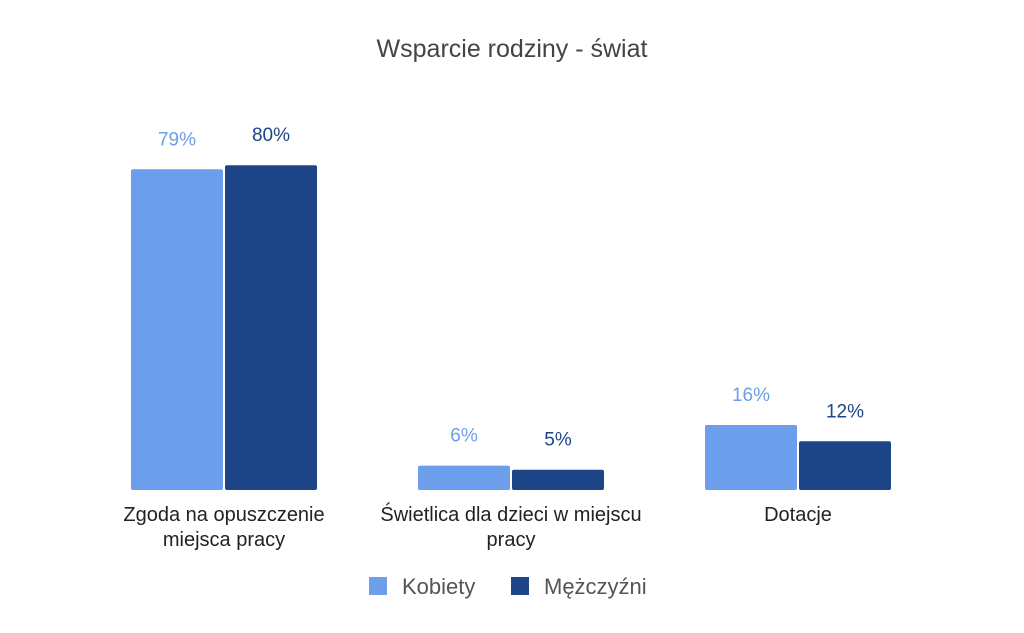  Describe the element at coordinates (595, 586) in the screenshot. I see `legend-label-mezczyzni: Mężczyźni` at that location.